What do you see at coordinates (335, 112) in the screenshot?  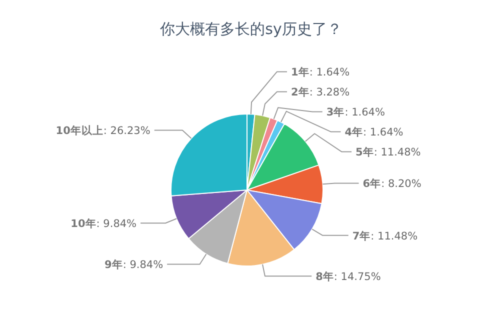 I see `slice-label: 3年` at bounding box center [335, 112].